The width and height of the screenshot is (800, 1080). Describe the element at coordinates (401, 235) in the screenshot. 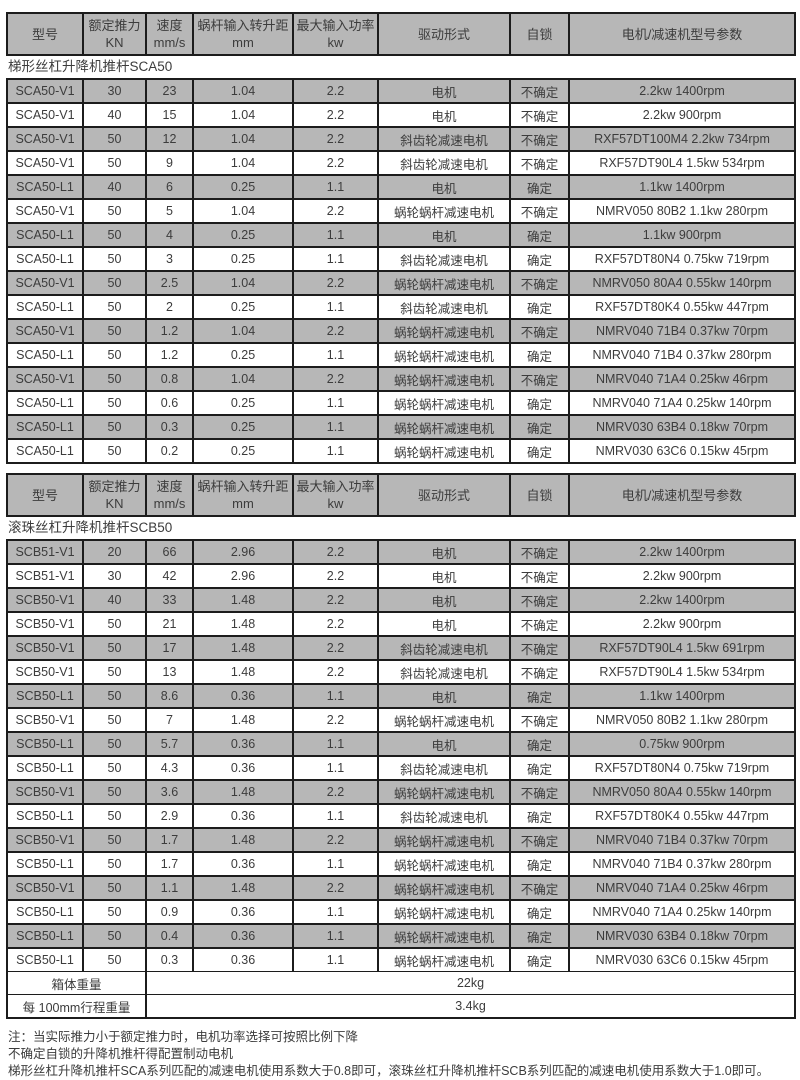

I see `table-row: SCA50-L1 50 4 0.25 1.1 电机 确定 1.1kw 900rpm` at that location.